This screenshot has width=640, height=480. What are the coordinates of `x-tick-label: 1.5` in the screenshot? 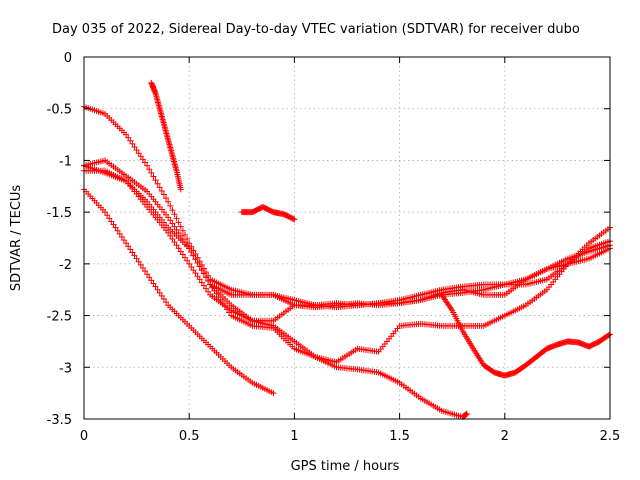 It's located at (399, 436).